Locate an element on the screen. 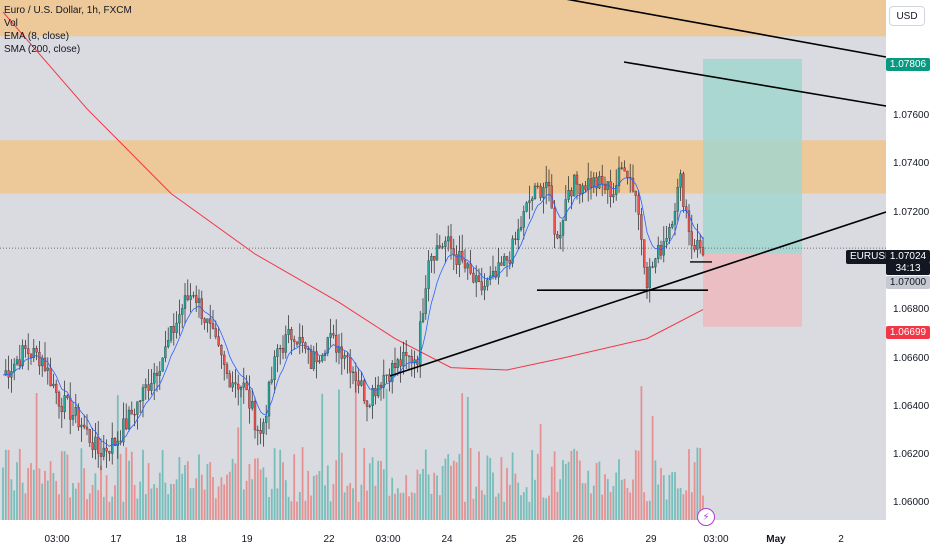  symbol-title: Euro / U.S. Dollar, 1h, FXCM is located at coordinates (68, 10).